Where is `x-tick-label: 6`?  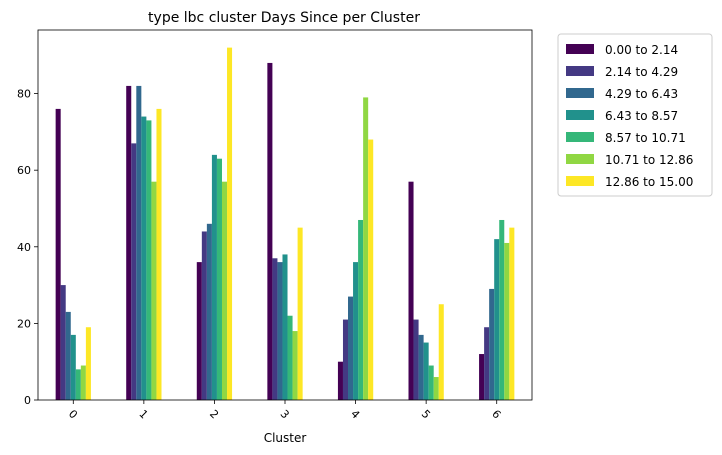
x-tick-label: 6 is located at coordinates (496, 414).